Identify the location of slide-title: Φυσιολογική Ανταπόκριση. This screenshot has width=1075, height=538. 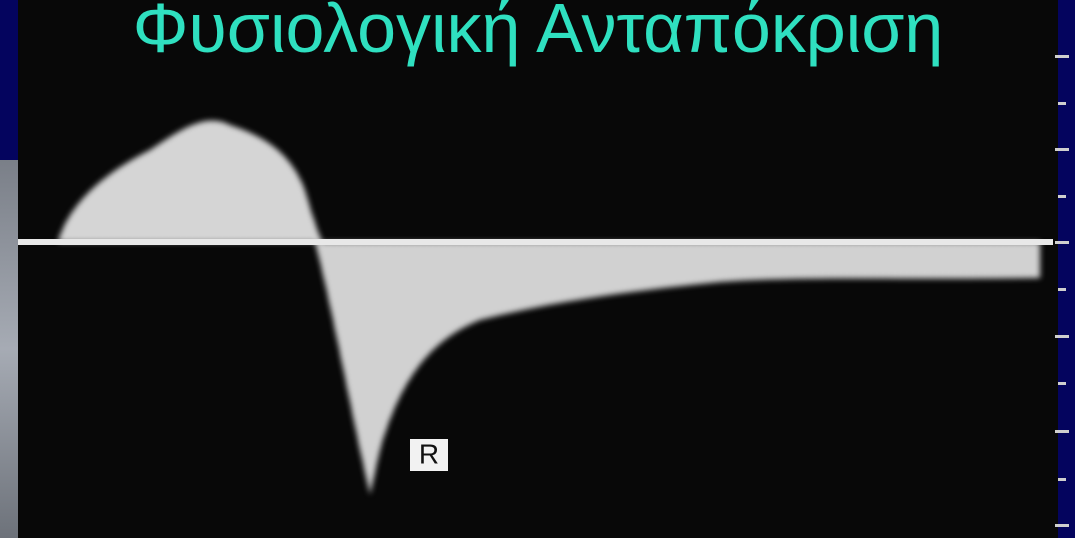
(538, 33).